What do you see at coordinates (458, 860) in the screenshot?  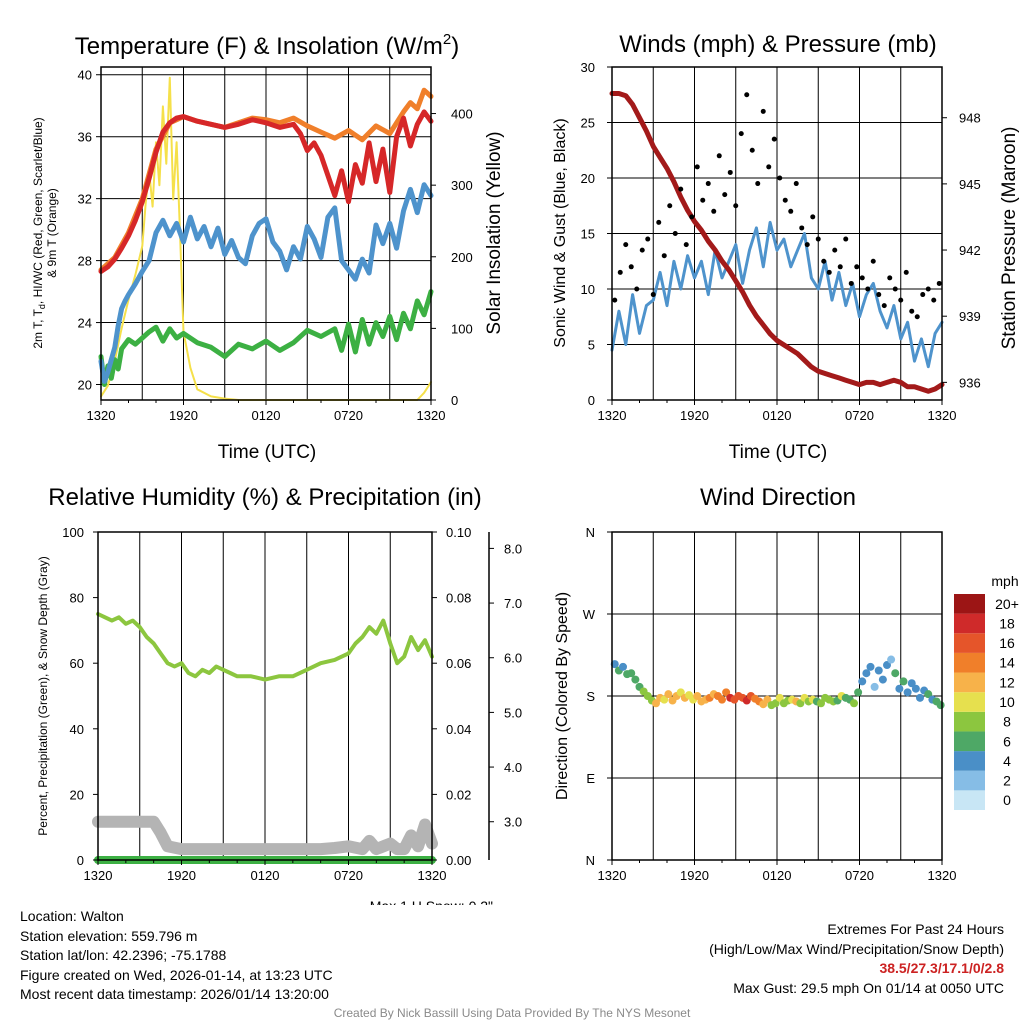 I see `y2-tick-label: 0.00` at bounding box center [458, 860].